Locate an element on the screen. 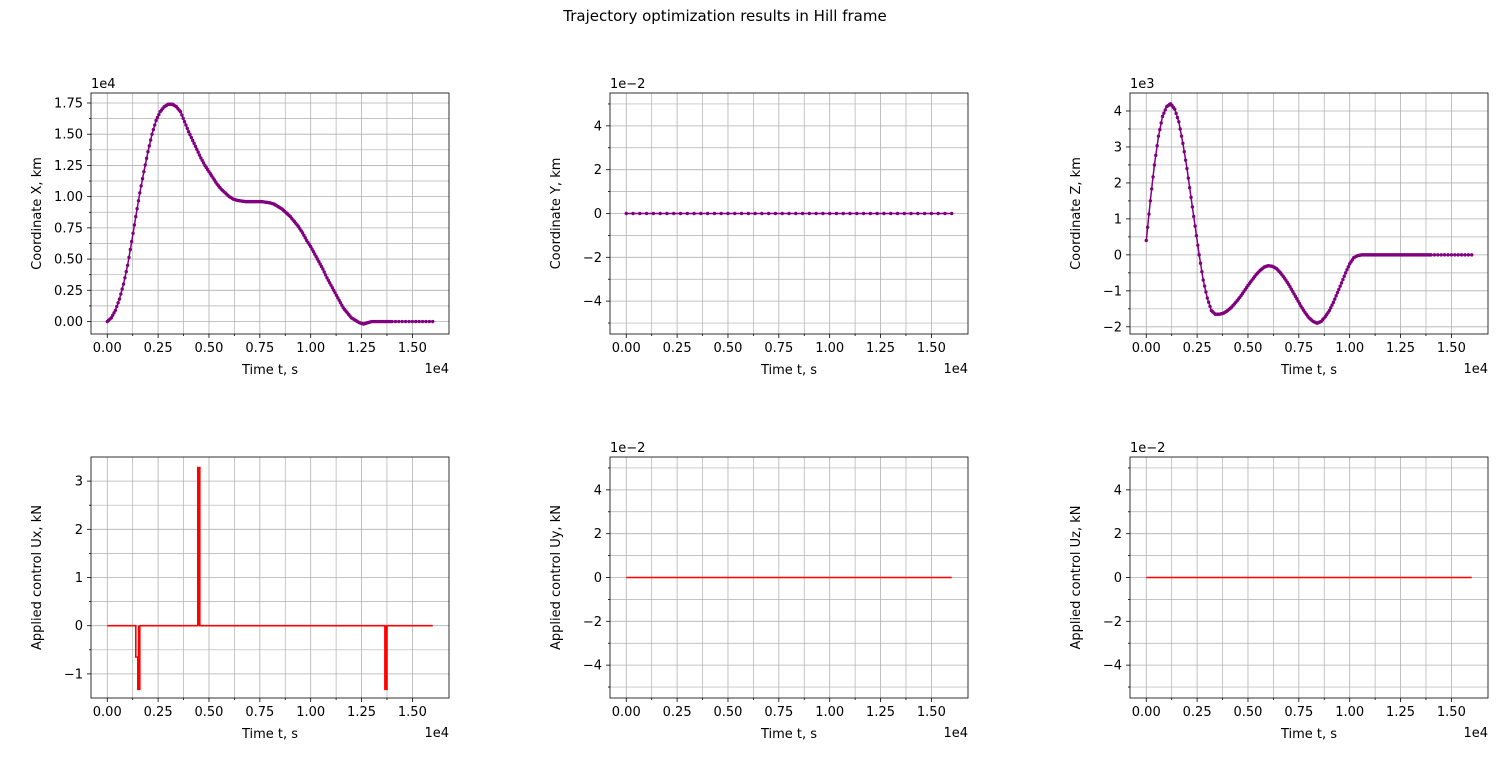  y-offset-text: 1e−2 is located at coordinates (627, 448).